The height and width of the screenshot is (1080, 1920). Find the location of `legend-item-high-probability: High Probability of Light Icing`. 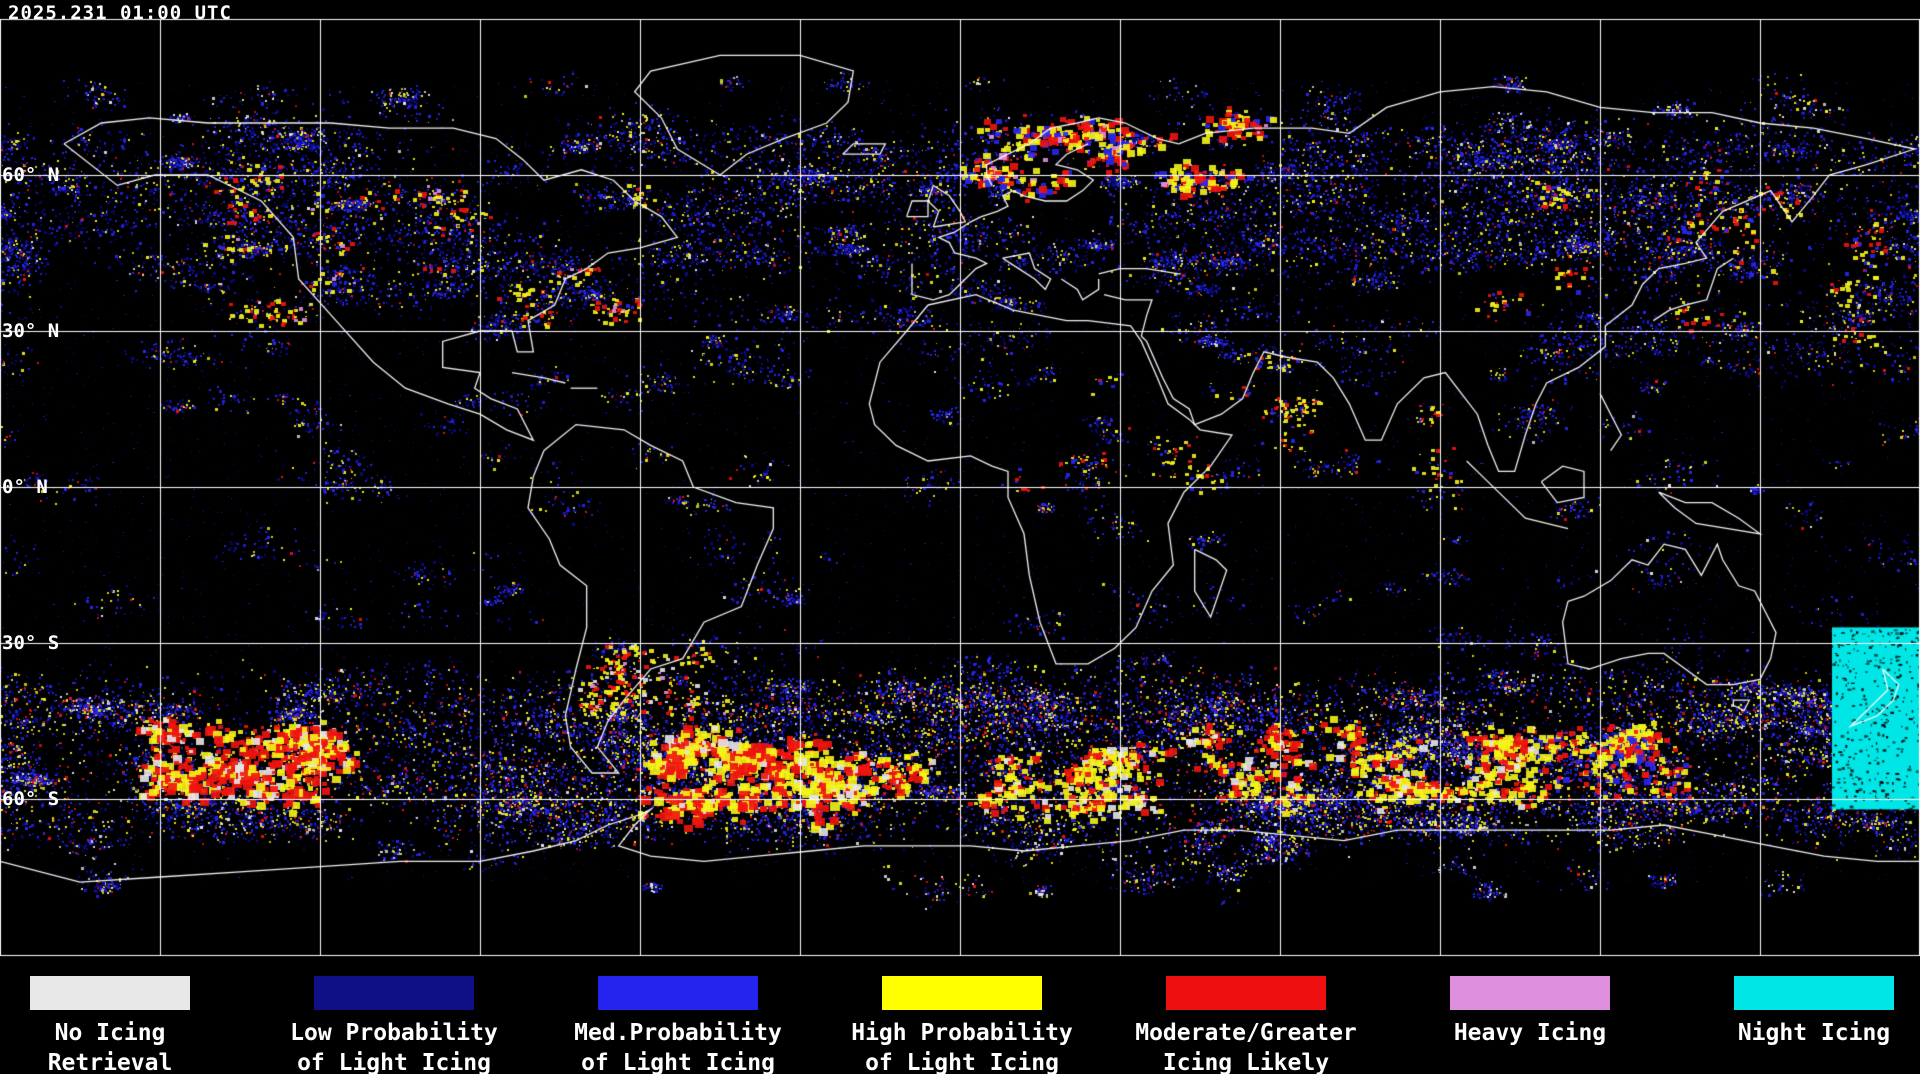

legend-item-high-probability: High Probability of Light Icing is located at coordinates (962, 1026).